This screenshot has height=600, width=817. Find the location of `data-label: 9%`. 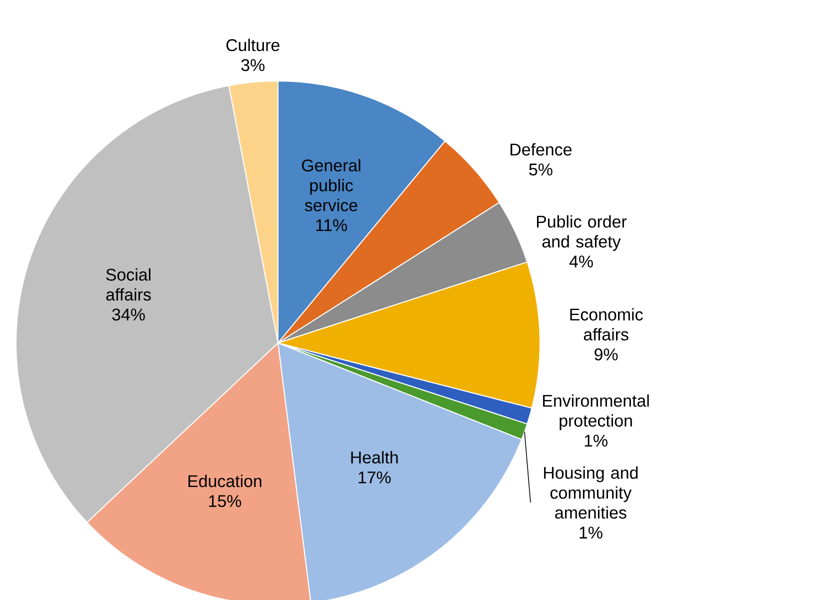

data-label: 9% is located at coordinates (606, 354).